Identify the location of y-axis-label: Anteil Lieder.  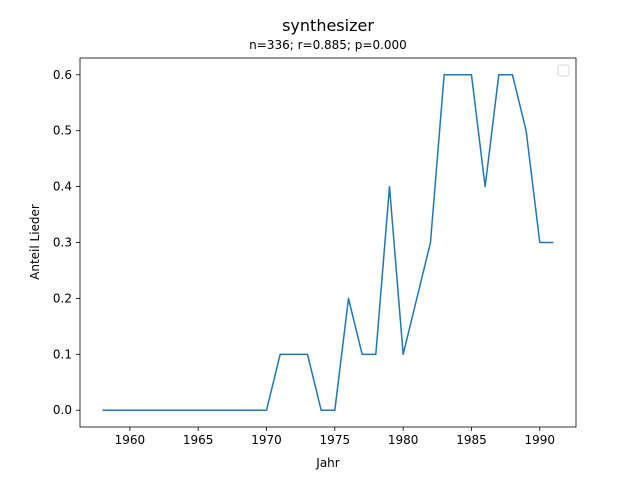
(35, 242).